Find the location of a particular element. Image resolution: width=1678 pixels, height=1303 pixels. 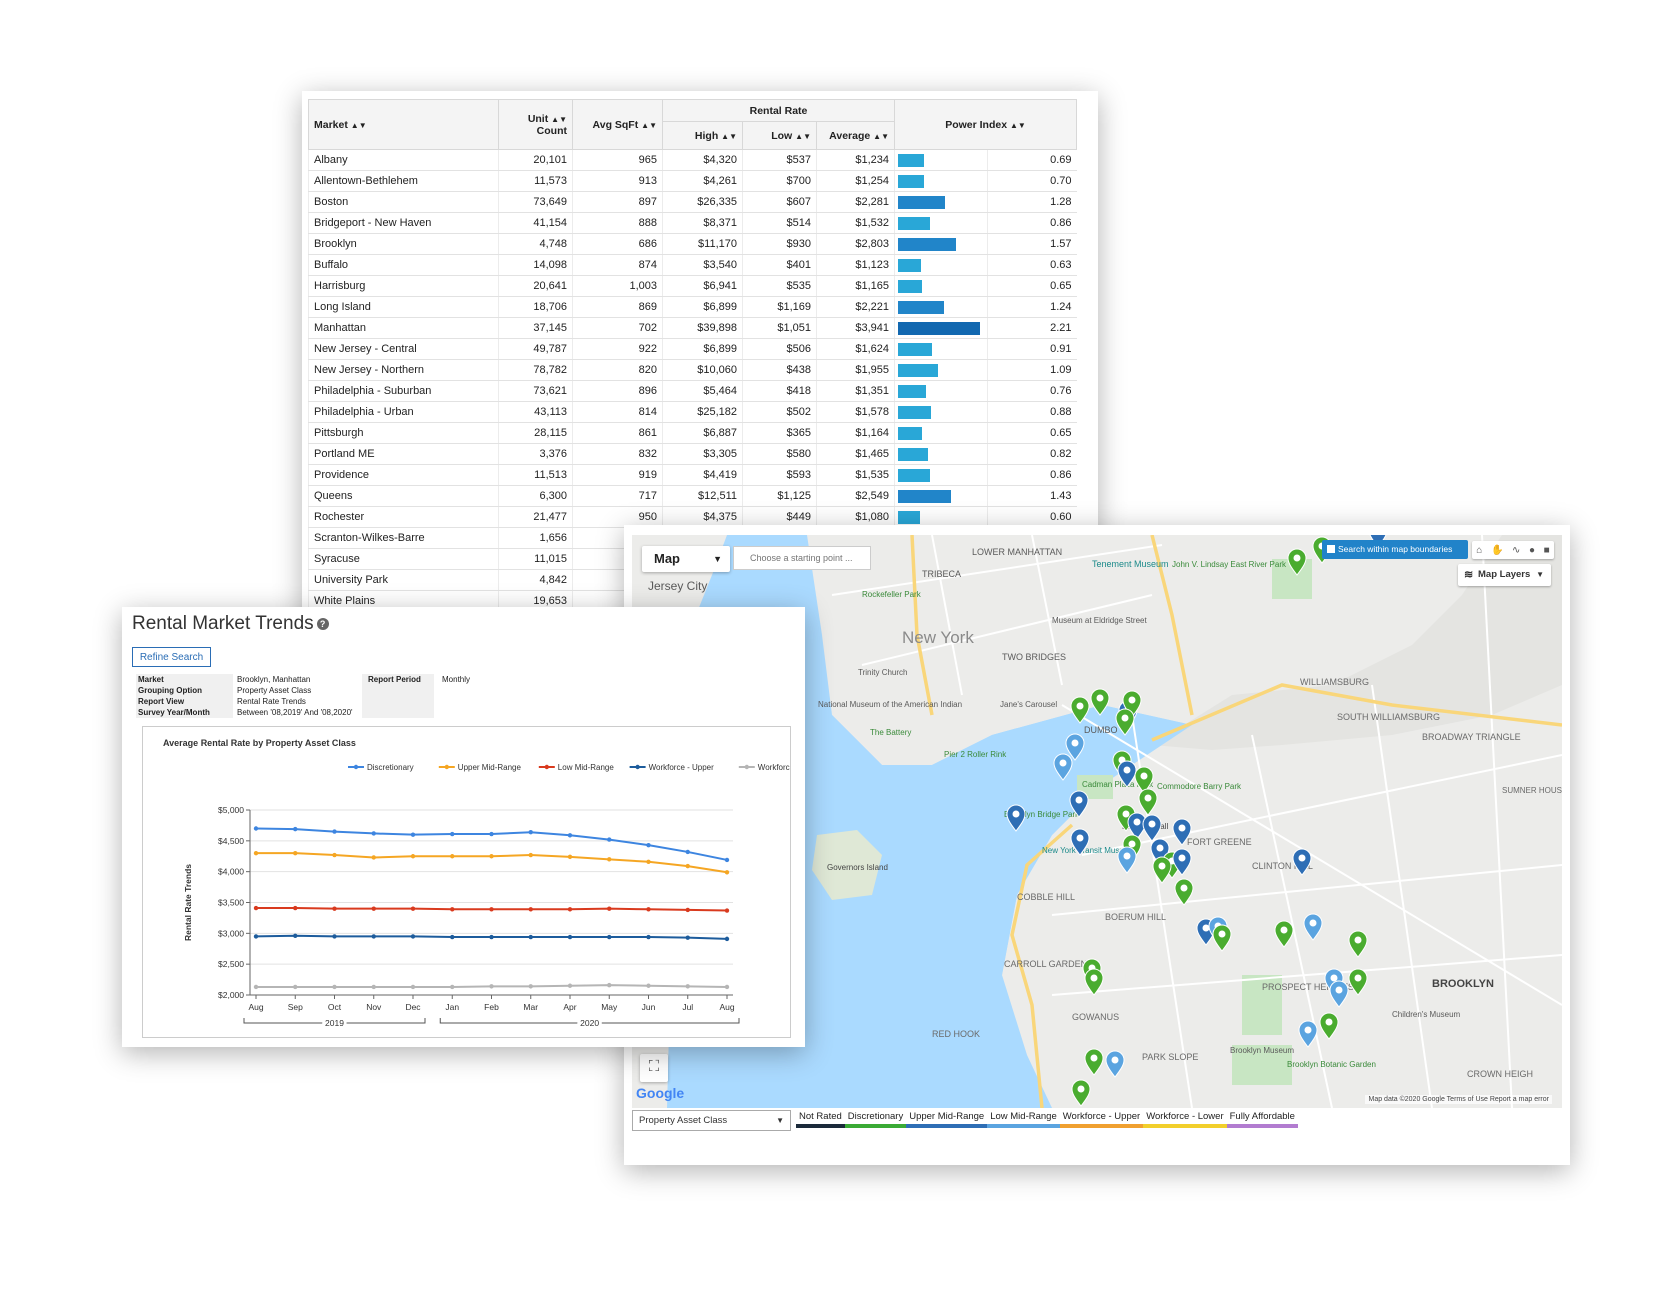

cell-low: $502 is located at coordinates (779, 412).